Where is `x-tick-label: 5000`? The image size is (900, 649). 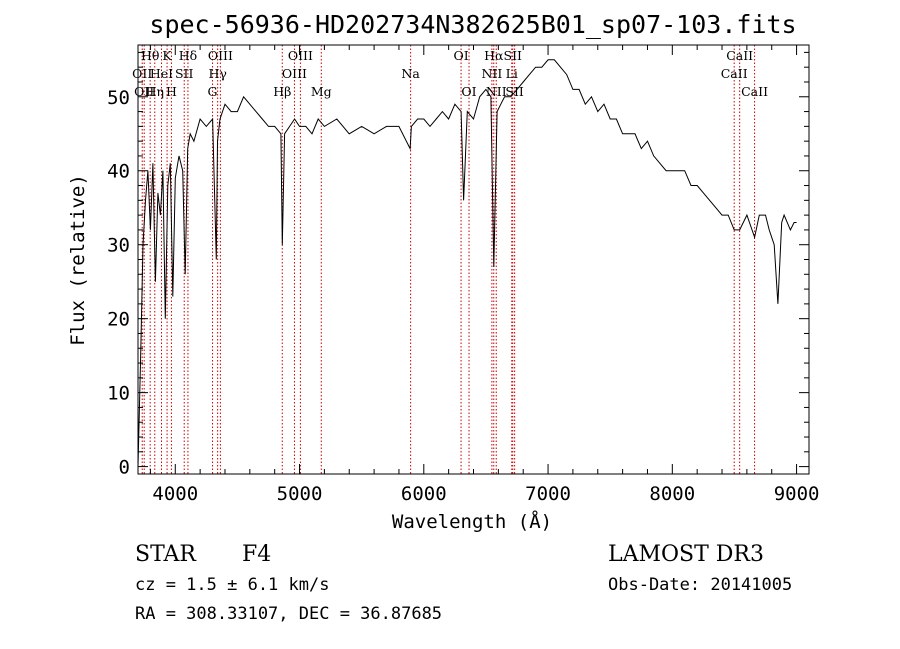
x-tick-label: 5000 is located at coordinates (300, 494).